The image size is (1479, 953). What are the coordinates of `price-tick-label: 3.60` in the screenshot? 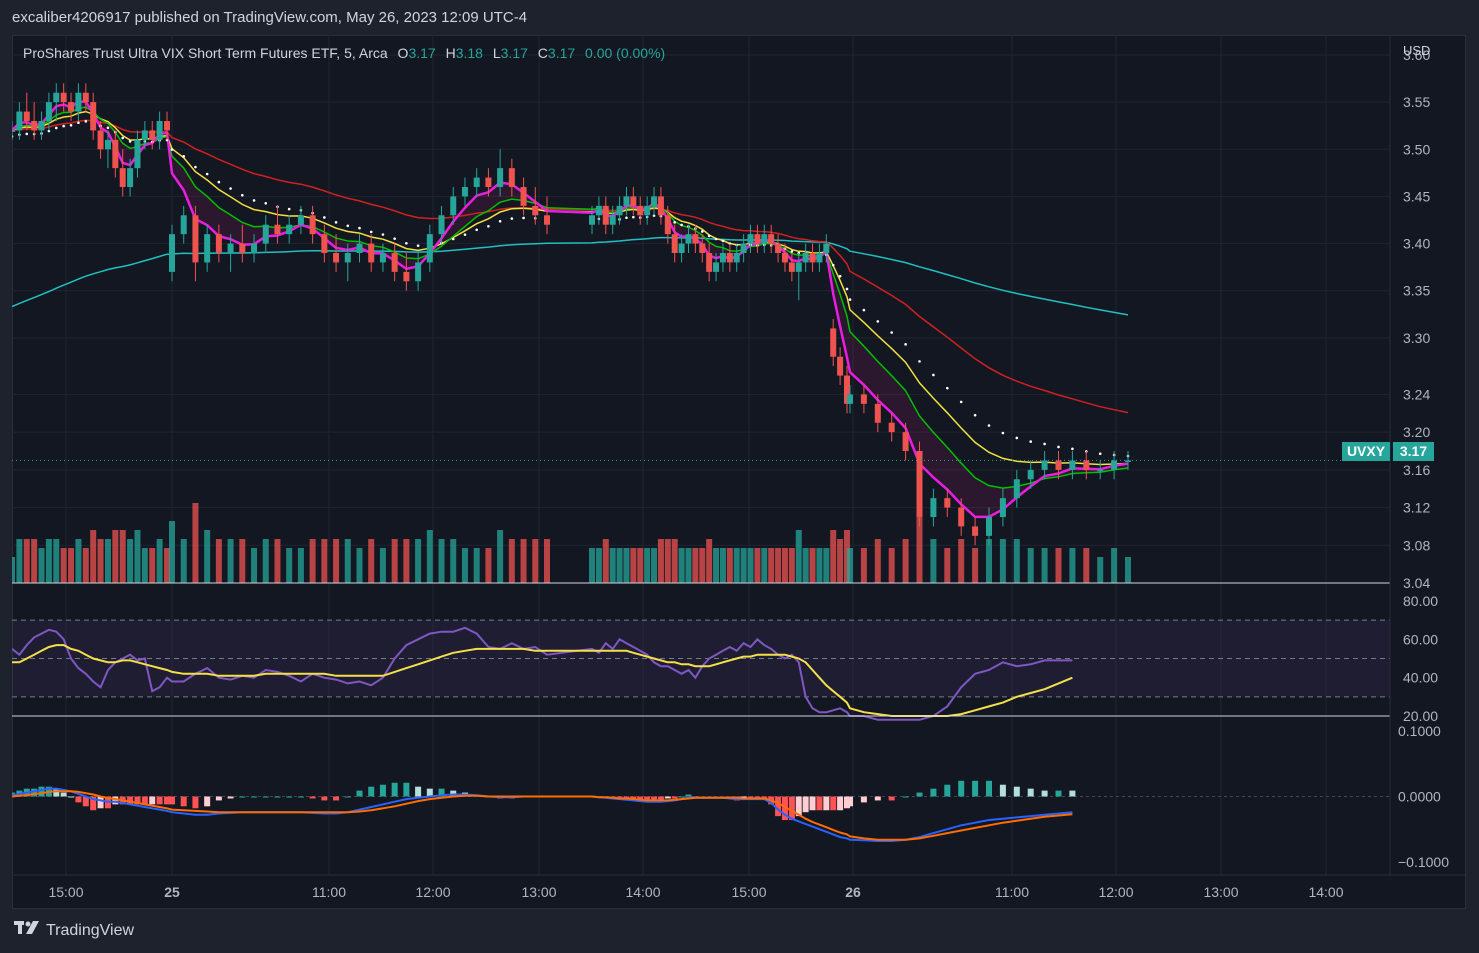 It's located at (1416, 55).